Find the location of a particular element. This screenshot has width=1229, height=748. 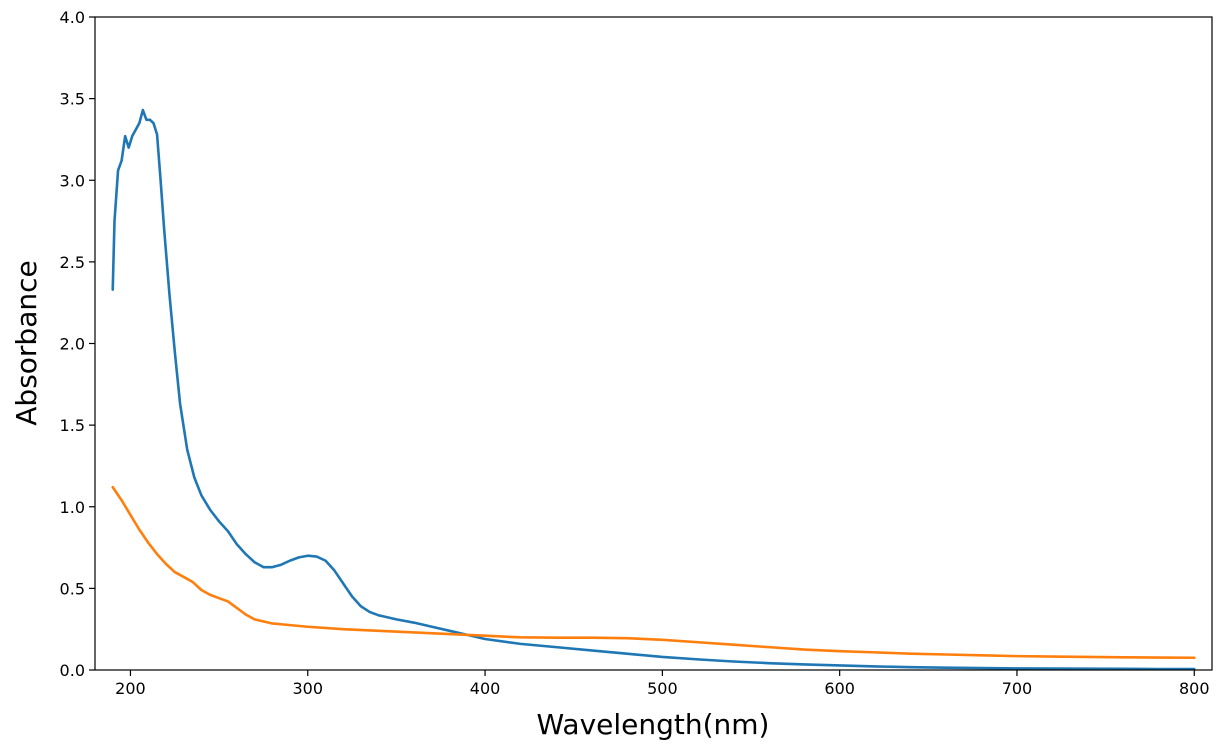

y-tick-label: 3.5 is located at coordinates (72, 99).